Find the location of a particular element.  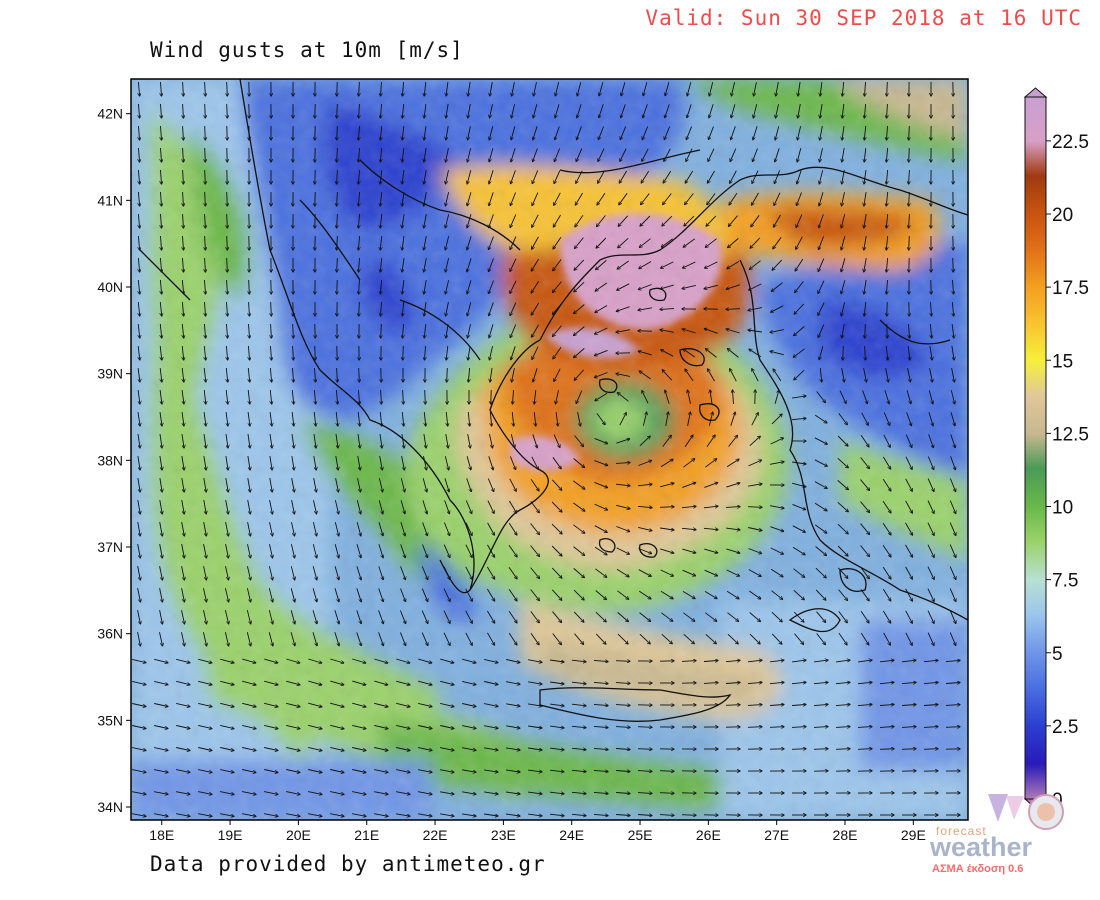

lat-label: 40N is located at coordinates (110, 287).